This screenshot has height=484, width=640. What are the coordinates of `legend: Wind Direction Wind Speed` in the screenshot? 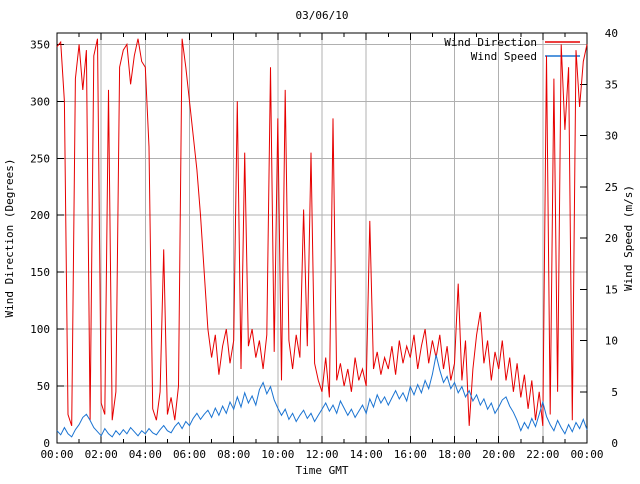 It's located at (512, 49).